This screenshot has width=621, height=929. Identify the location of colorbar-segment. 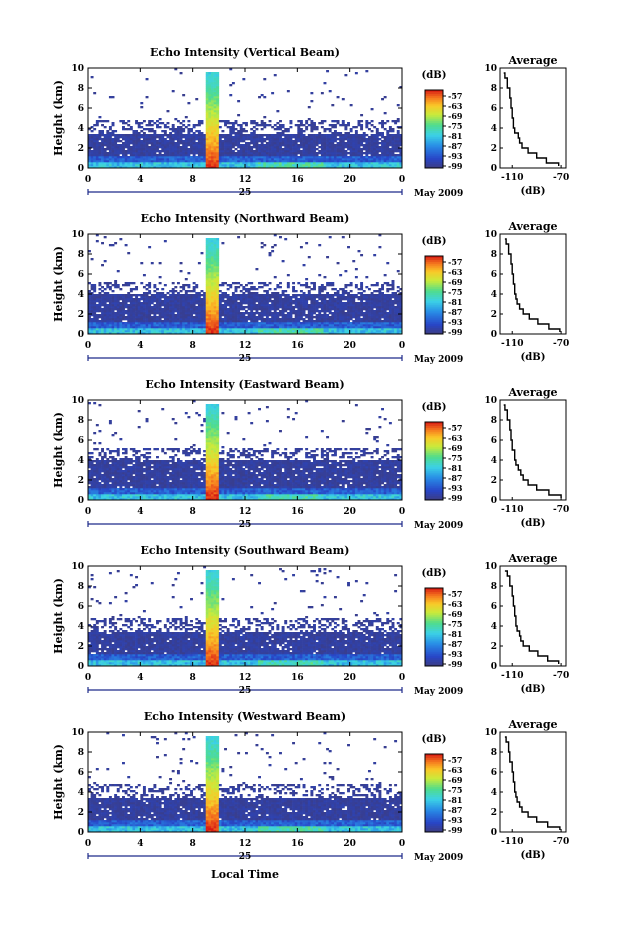
(434, 147).